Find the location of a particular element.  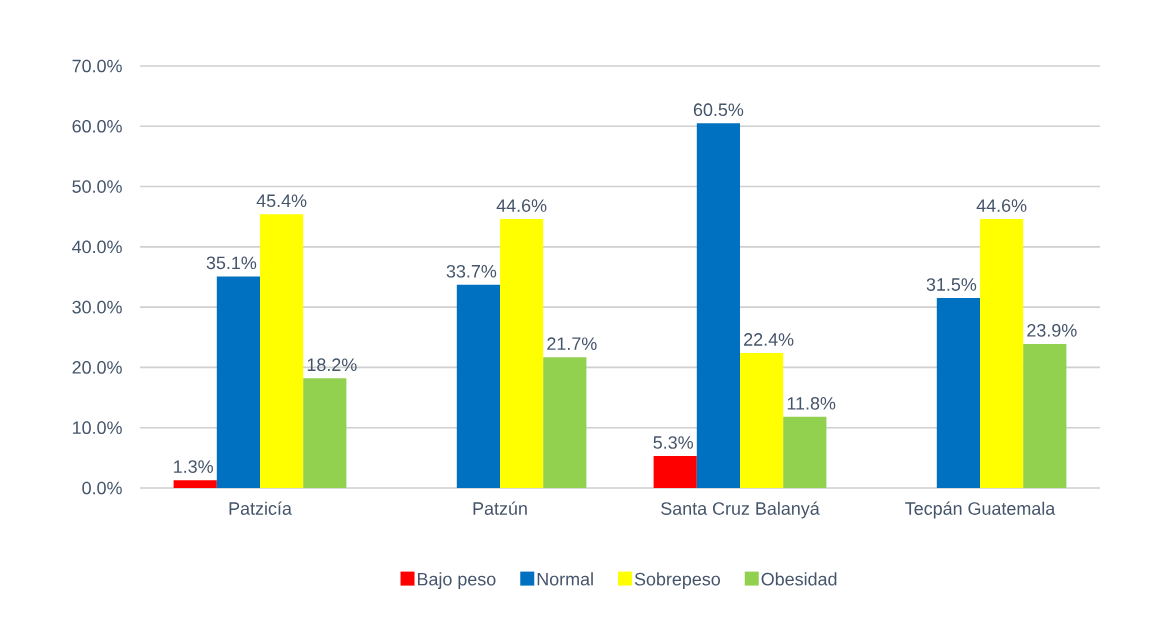

data-label: 60.5% is located at coordinates (718, 110).